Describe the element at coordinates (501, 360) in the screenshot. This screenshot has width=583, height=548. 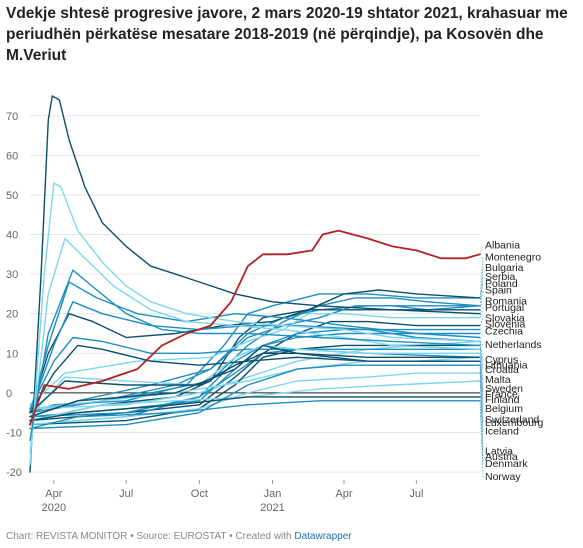
I see `series-label: Cyprus` at that location.